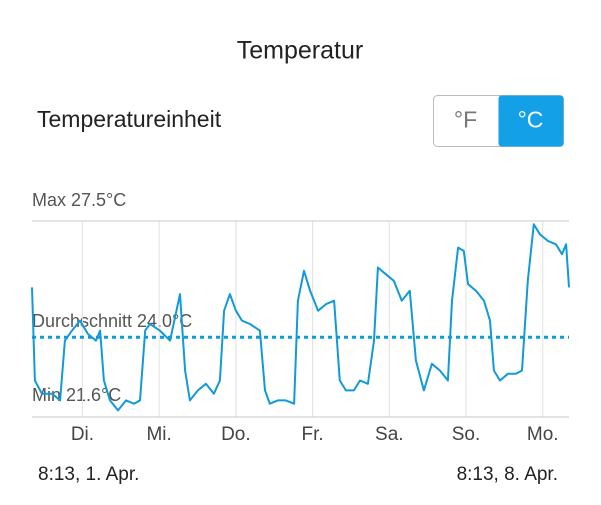 The width and height of the screenshot is (601, 505). I want to click on toggle-selected, so click(531, 121).